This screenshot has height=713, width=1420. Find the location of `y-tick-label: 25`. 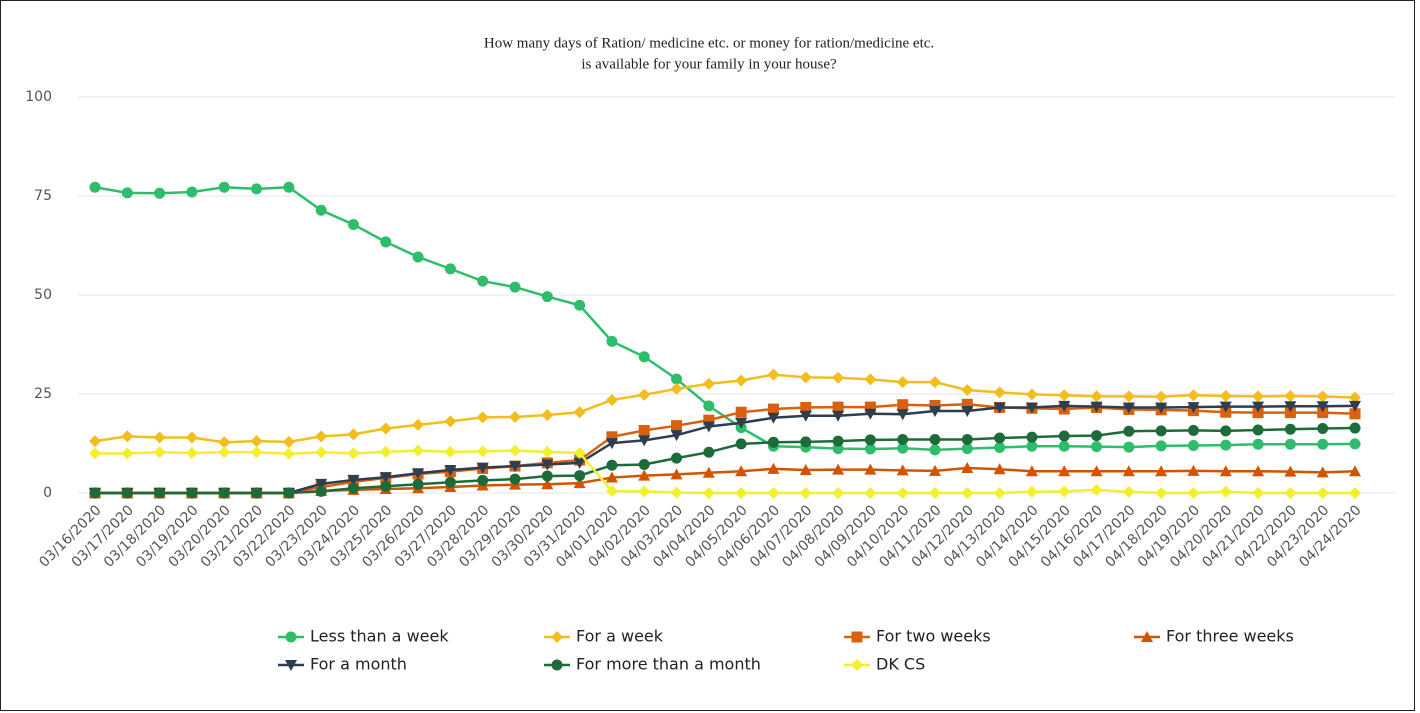

y-tick-label: 25 is located at coordinates (43, 394).